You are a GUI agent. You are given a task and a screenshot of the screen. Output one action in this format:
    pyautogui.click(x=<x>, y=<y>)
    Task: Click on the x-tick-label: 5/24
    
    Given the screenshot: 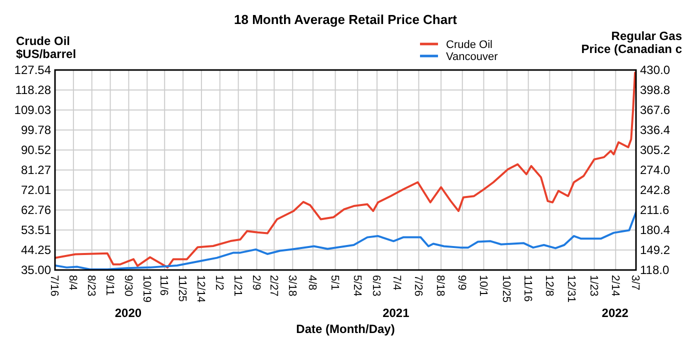 What is the action you would take?
    pyautogui.click(x=356, y=285)
    